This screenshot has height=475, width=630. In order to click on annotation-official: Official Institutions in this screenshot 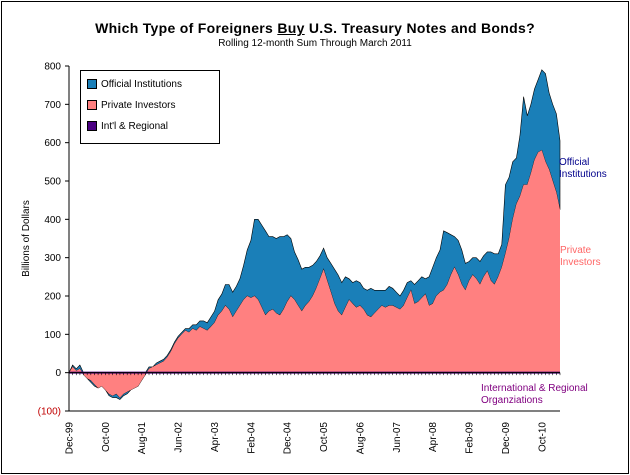, I will do `click(583, 168)`.